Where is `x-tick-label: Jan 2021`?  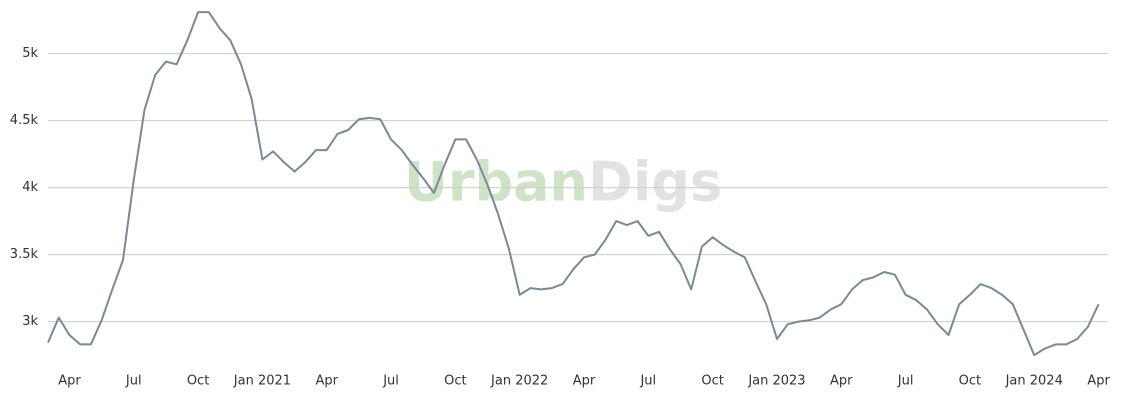
x-tick-label: Jan 2021 is located at coordinates (262, 381).